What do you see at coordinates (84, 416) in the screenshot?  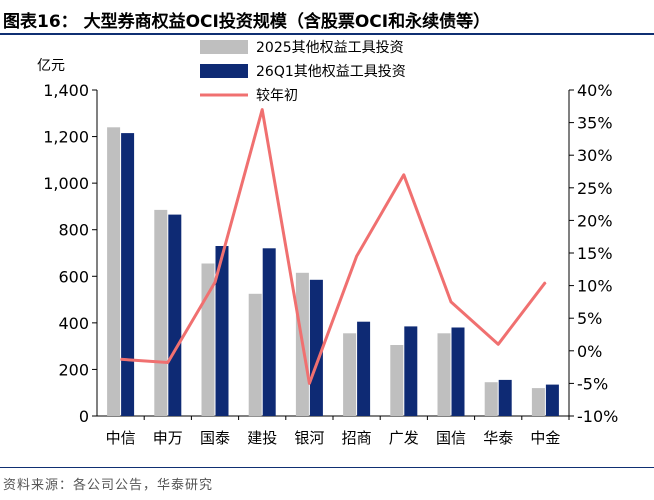 I see `left-tick-label: 0` at bounding box center [84, 416].